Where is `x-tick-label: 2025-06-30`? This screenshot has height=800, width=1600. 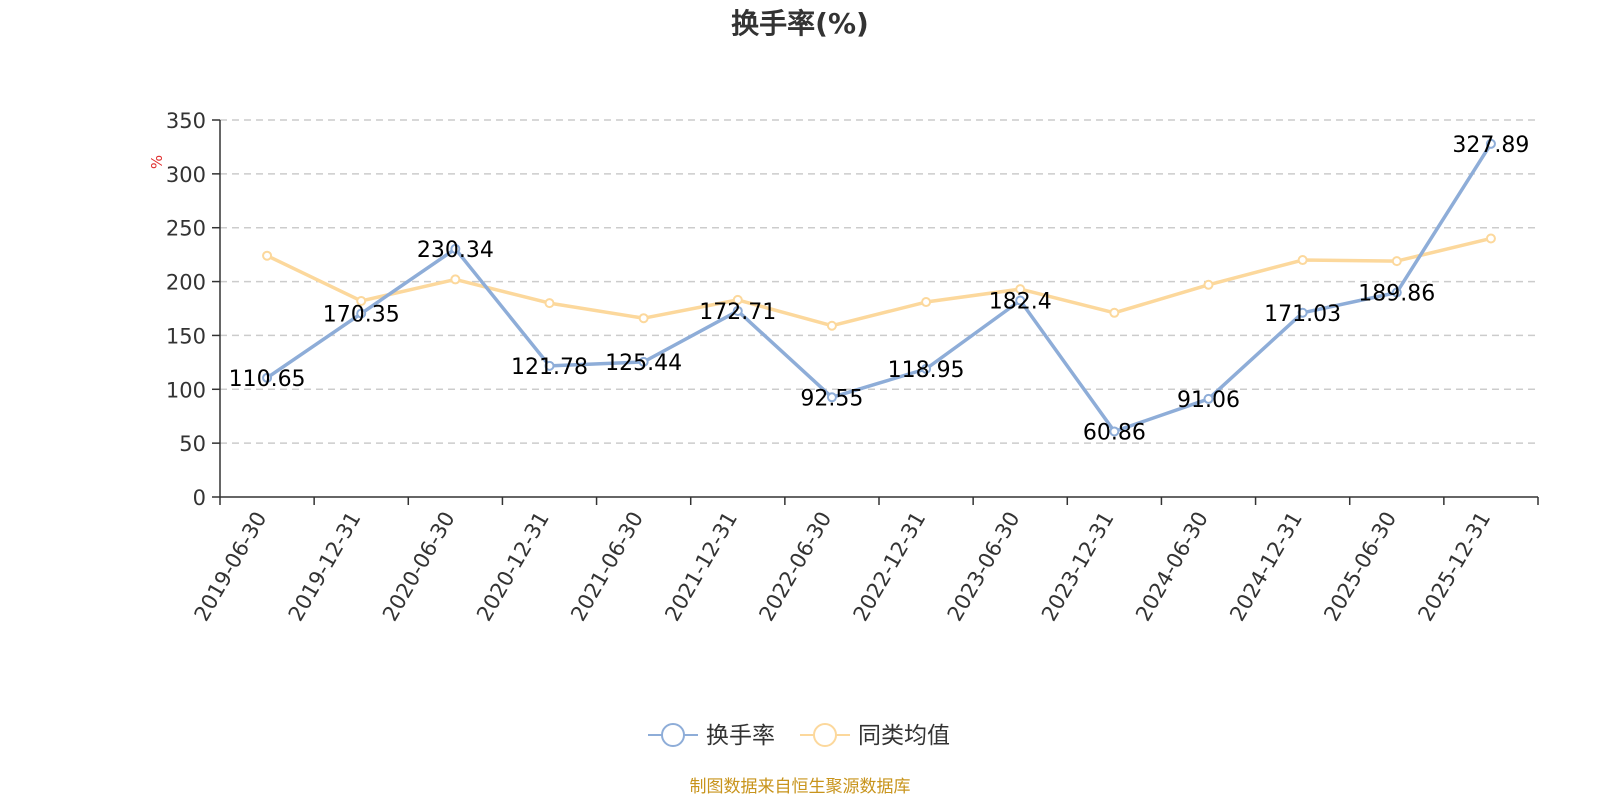 x-tick-label: 2025-06-30 is located at coordinates (1360, 567).